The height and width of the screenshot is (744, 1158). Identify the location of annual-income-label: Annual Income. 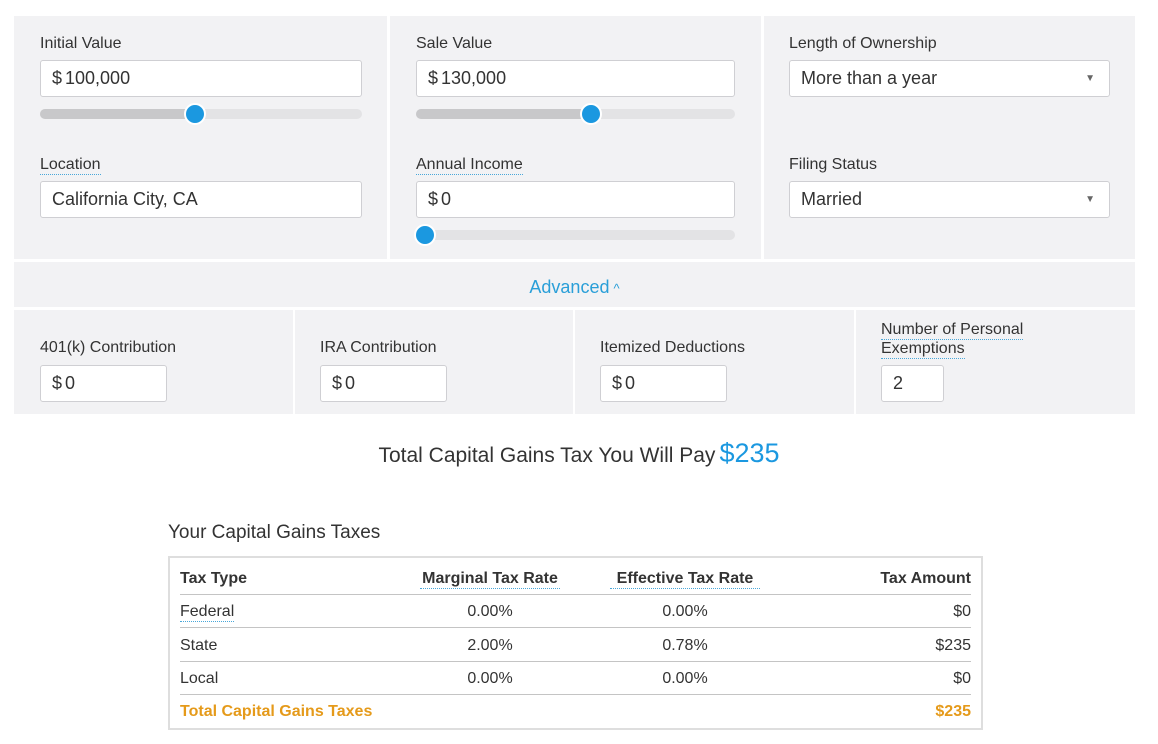
(469, 165).